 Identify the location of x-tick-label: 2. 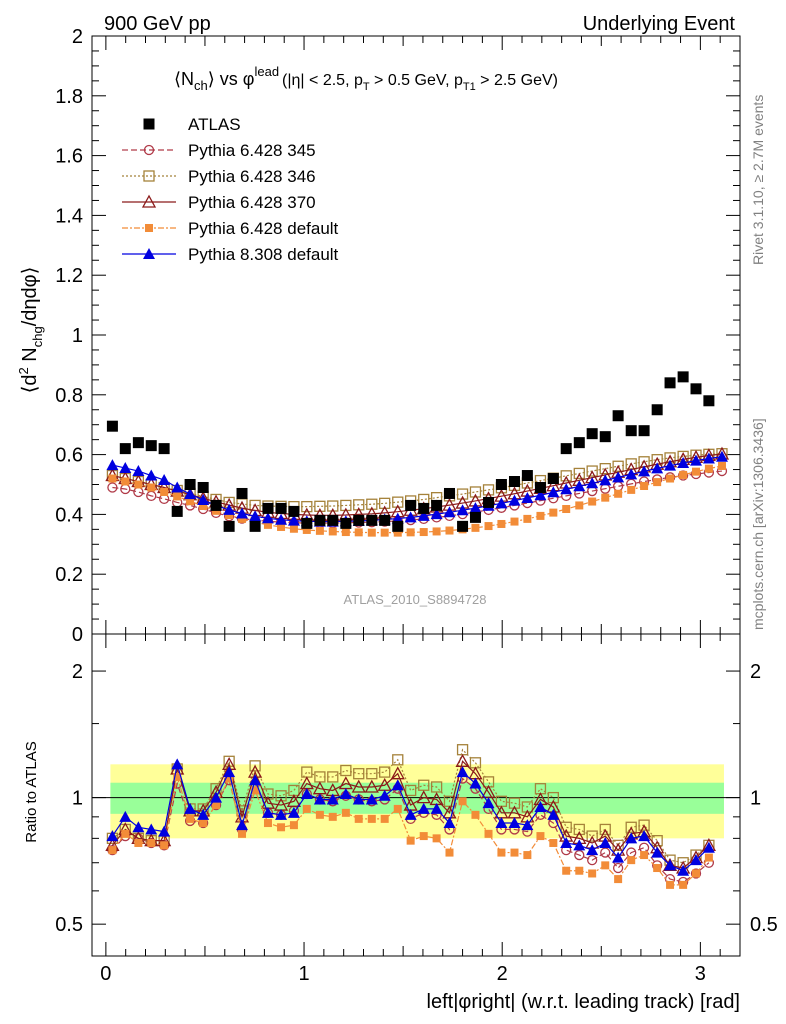
(502, 974).